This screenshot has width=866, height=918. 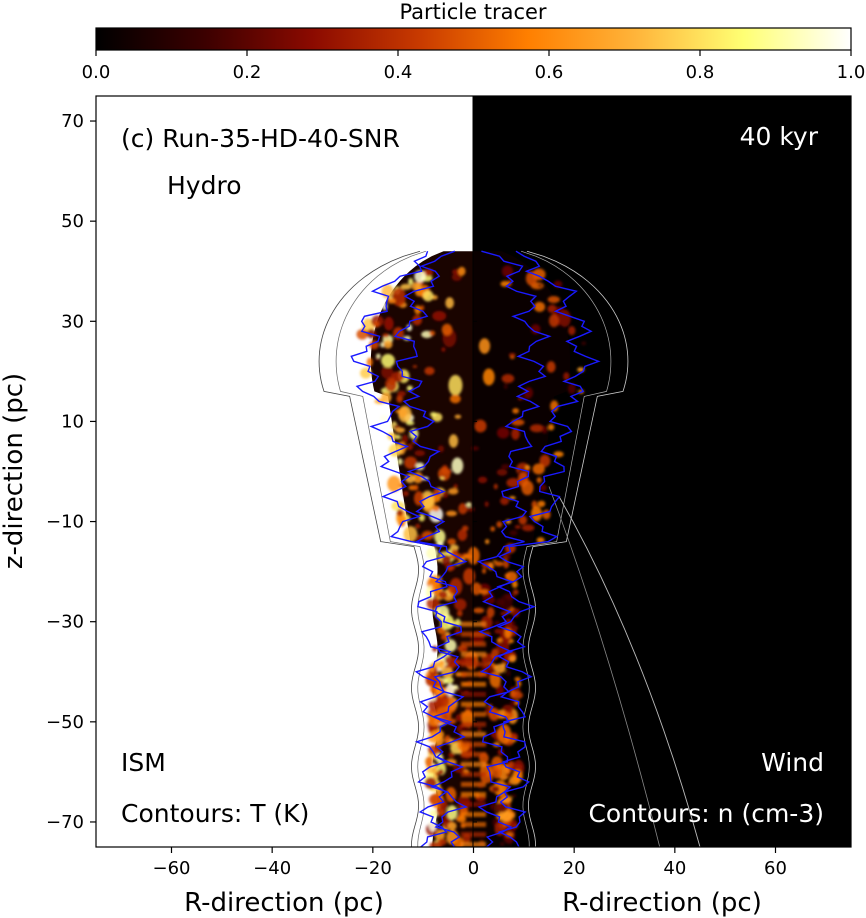 I want to click on wind-shock-contour, so click(x=604, y=666).